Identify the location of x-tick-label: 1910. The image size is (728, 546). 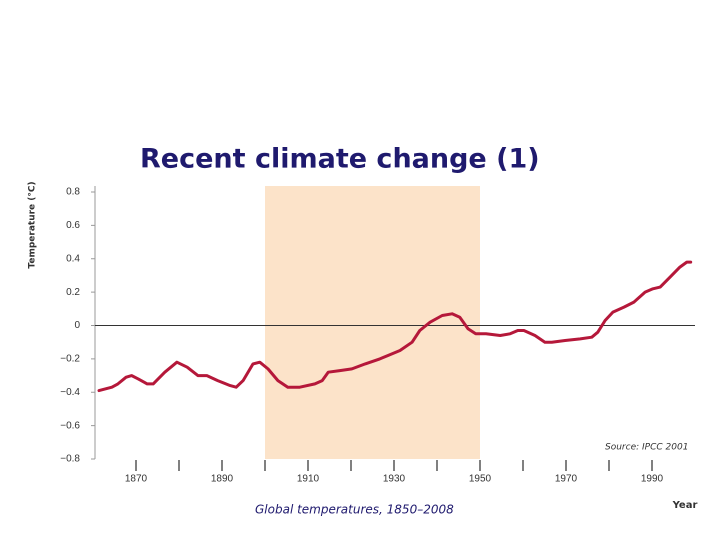
(308, 479).